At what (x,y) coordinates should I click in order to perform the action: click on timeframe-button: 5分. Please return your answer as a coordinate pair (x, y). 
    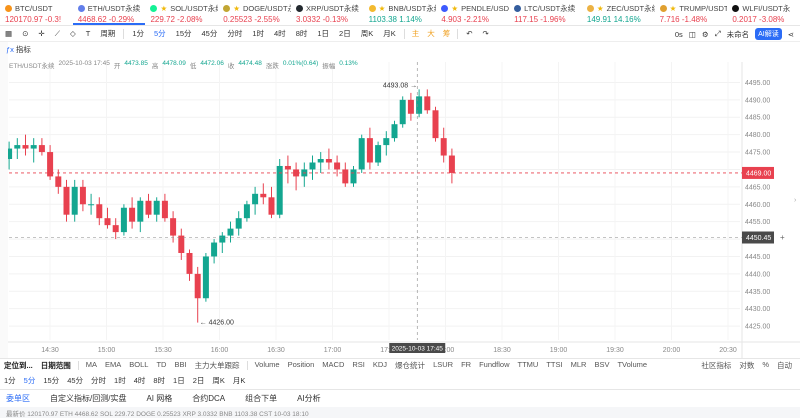
    Looking at the image, I should click on (29, 380).